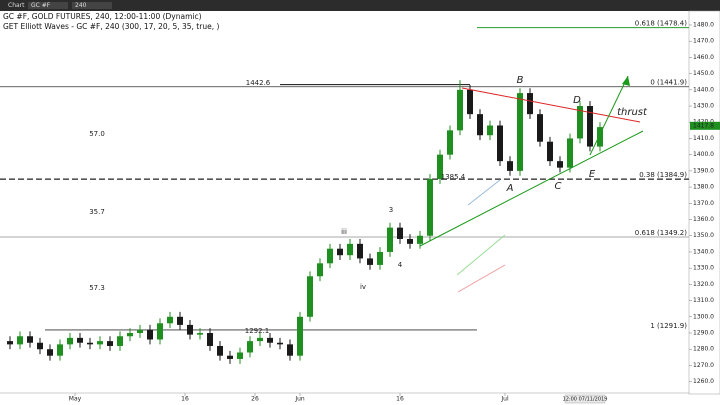 This screenshot has width=720, height=405. What do you see at coordinates (481, 255) in the screenshot?
I see `faint-green` at bounding box center [481, 255].